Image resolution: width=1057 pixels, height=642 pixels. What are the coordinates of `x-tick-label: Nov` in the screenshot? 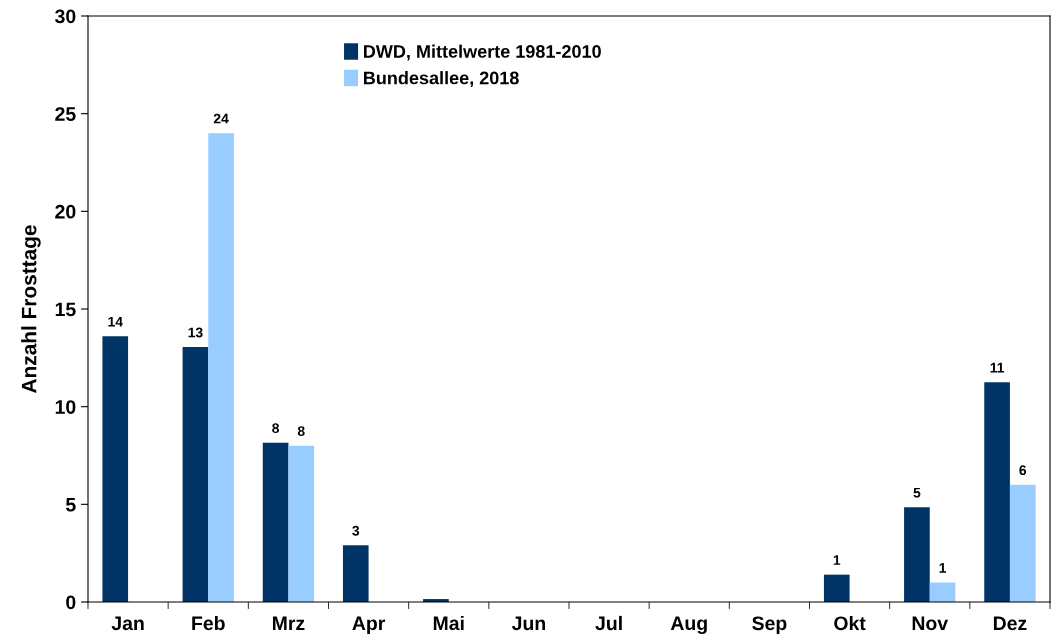 It's located at (930, 623).